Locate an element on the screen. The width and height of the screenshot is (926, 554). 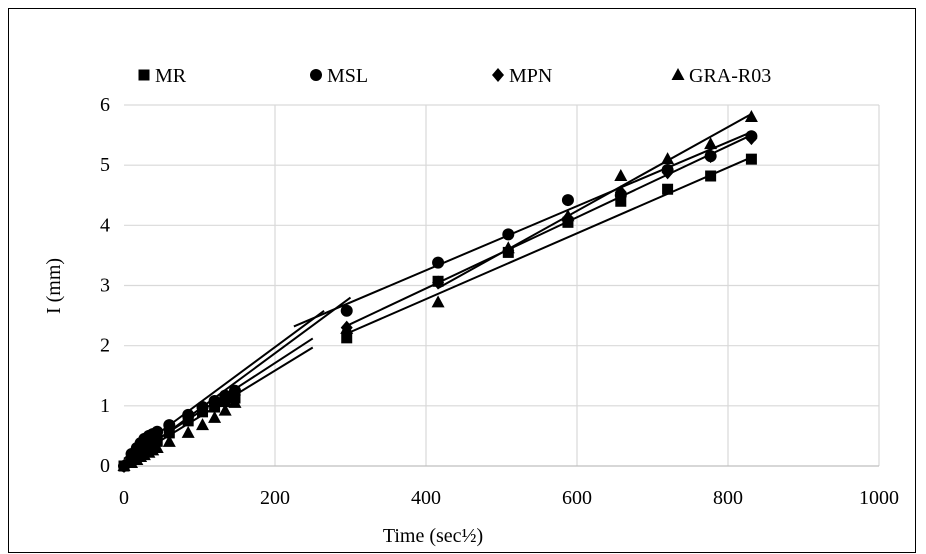
y-tick-label: 1 is located at coordinates (105, 406).